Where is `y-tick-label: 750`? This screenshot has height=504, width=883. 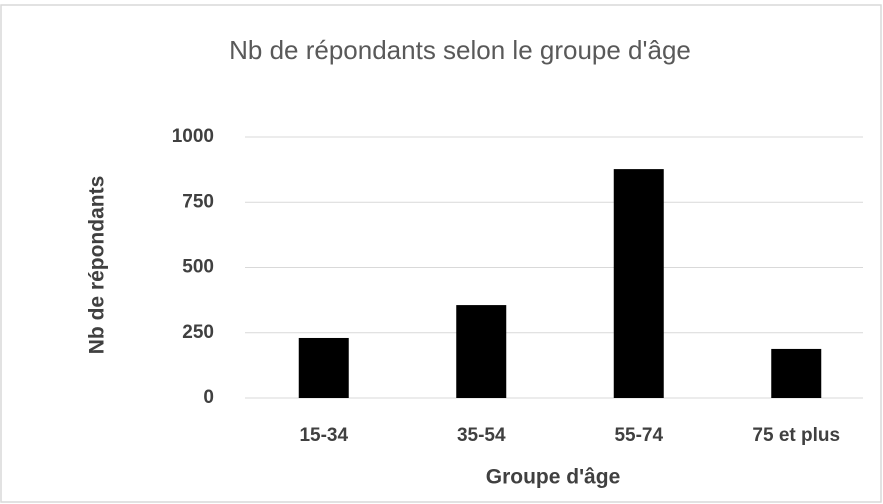 y-tick-label: 750 is located at coordinates (198, 201).